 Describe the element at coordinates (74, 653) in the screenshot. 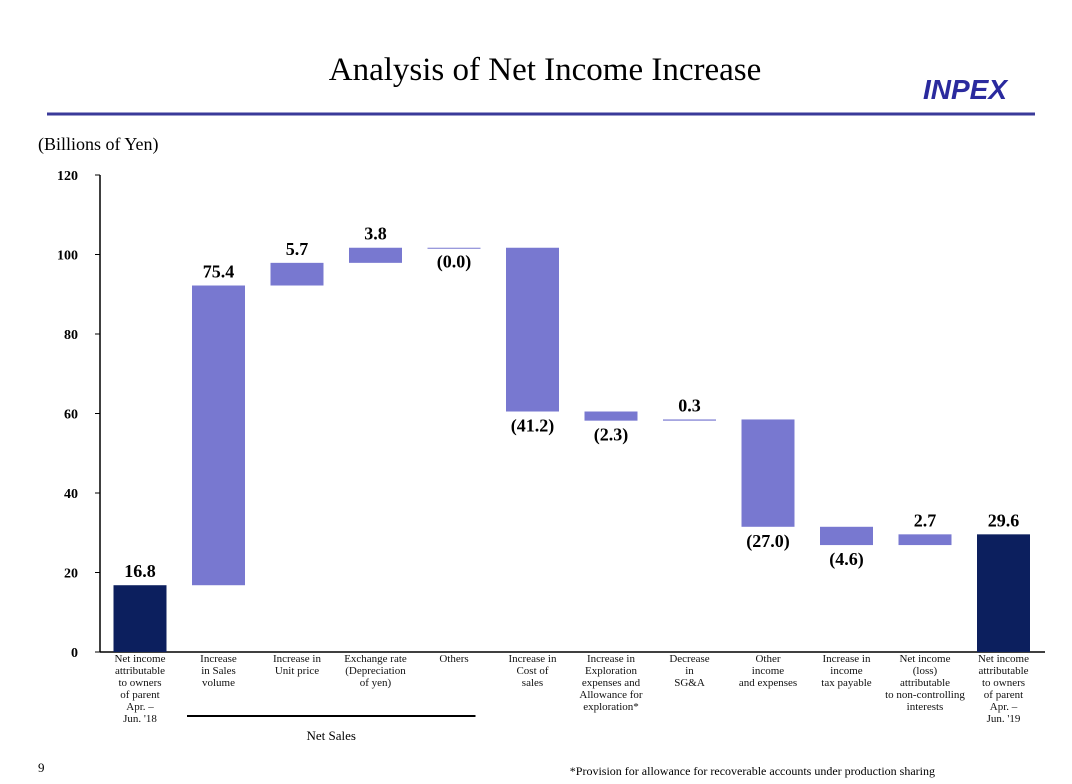

I see `y-tick-label: 0` at that location.